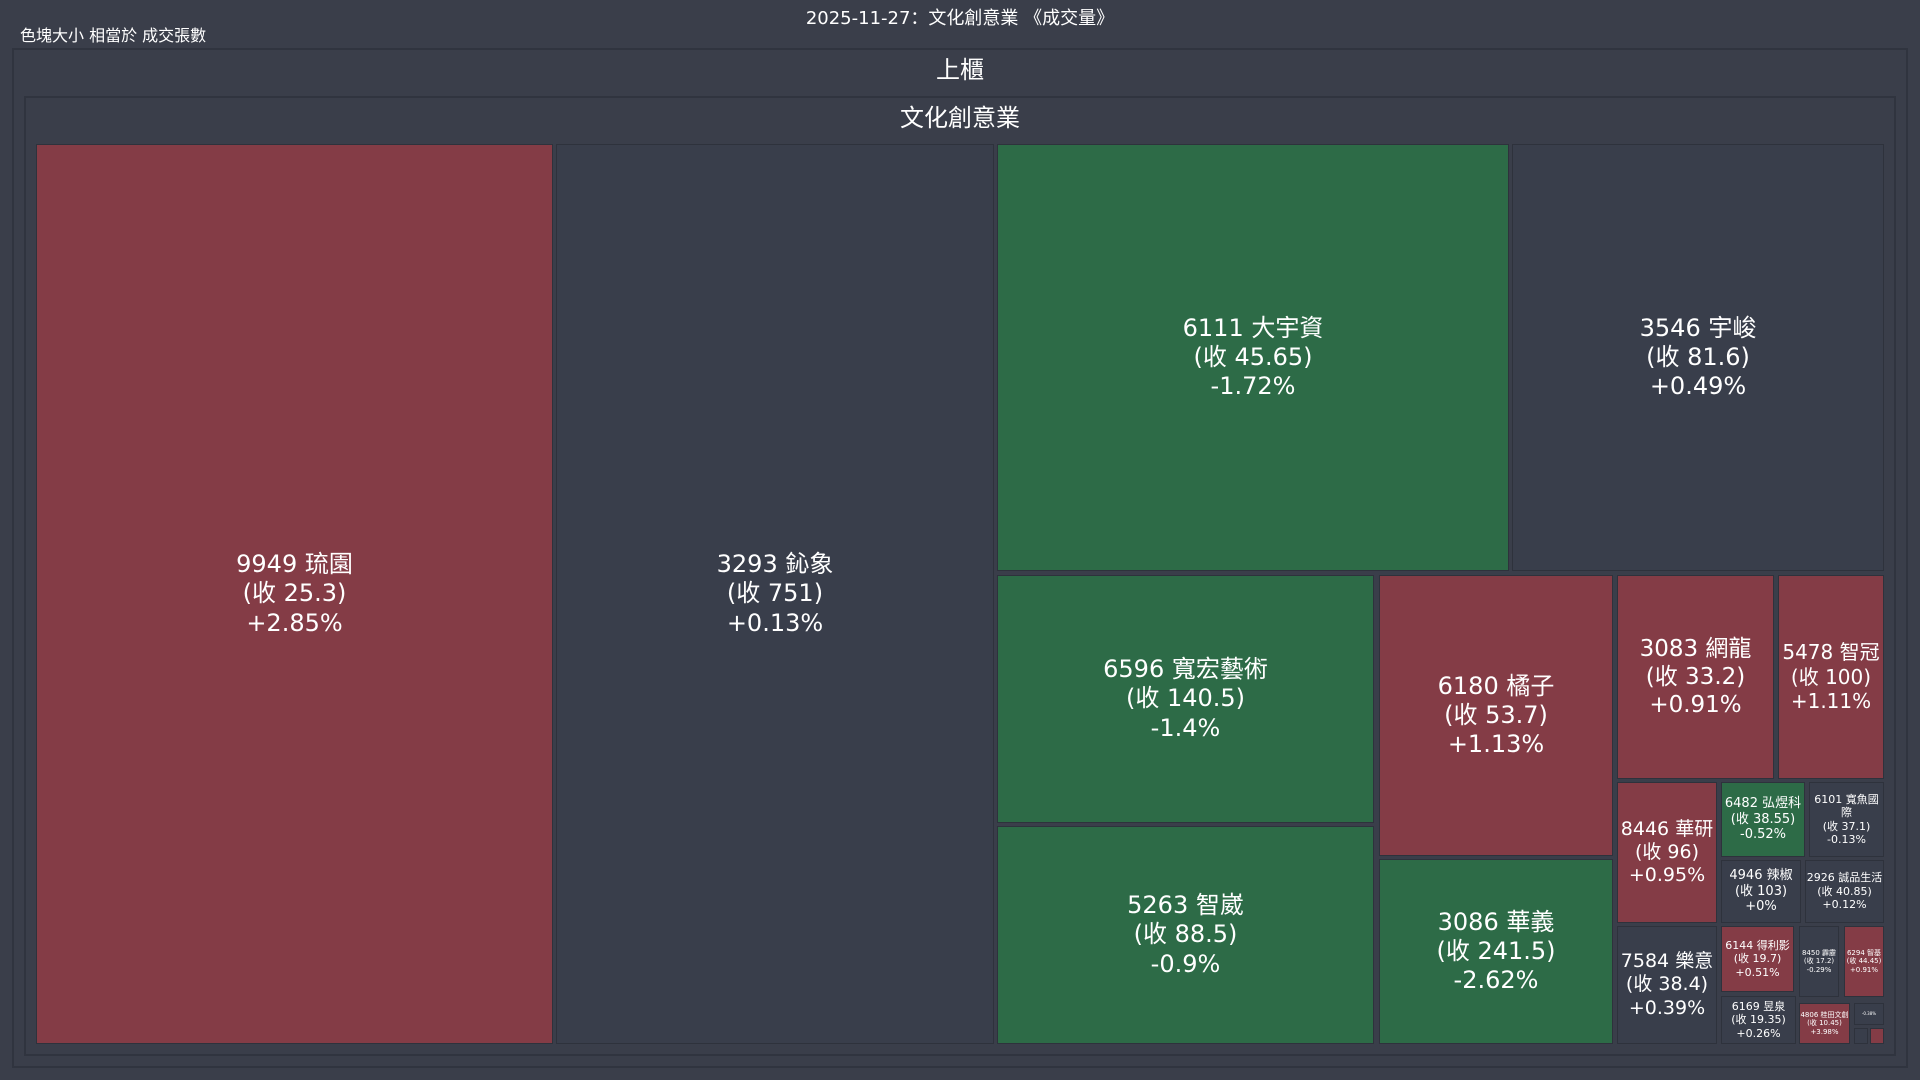 The width and height of the screenshot is (1920, 1080). I want to click on cell-title: 5263 智崴, so click(1185, 905).